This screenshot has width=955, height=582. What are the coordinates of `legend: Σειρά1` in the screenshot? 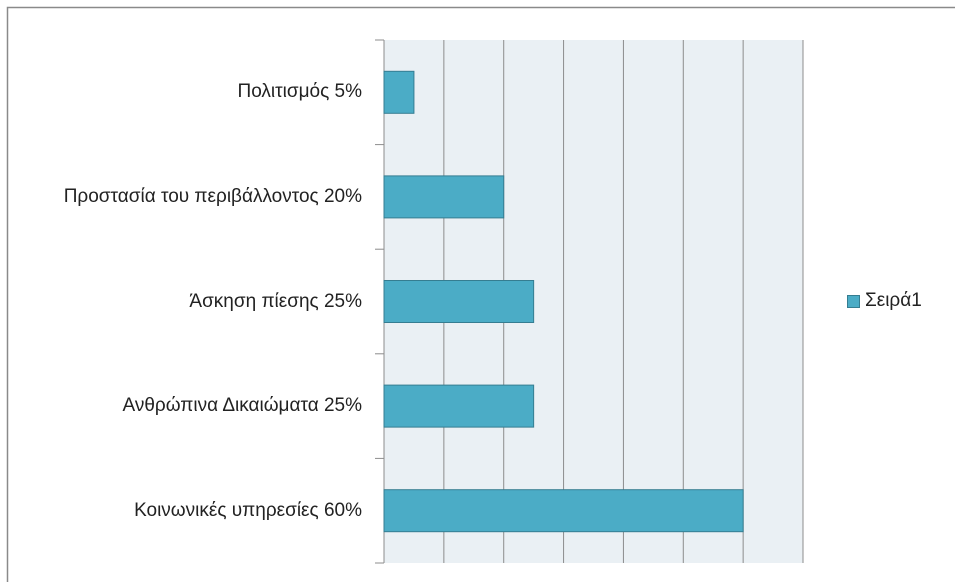 It's located at (884, 301).